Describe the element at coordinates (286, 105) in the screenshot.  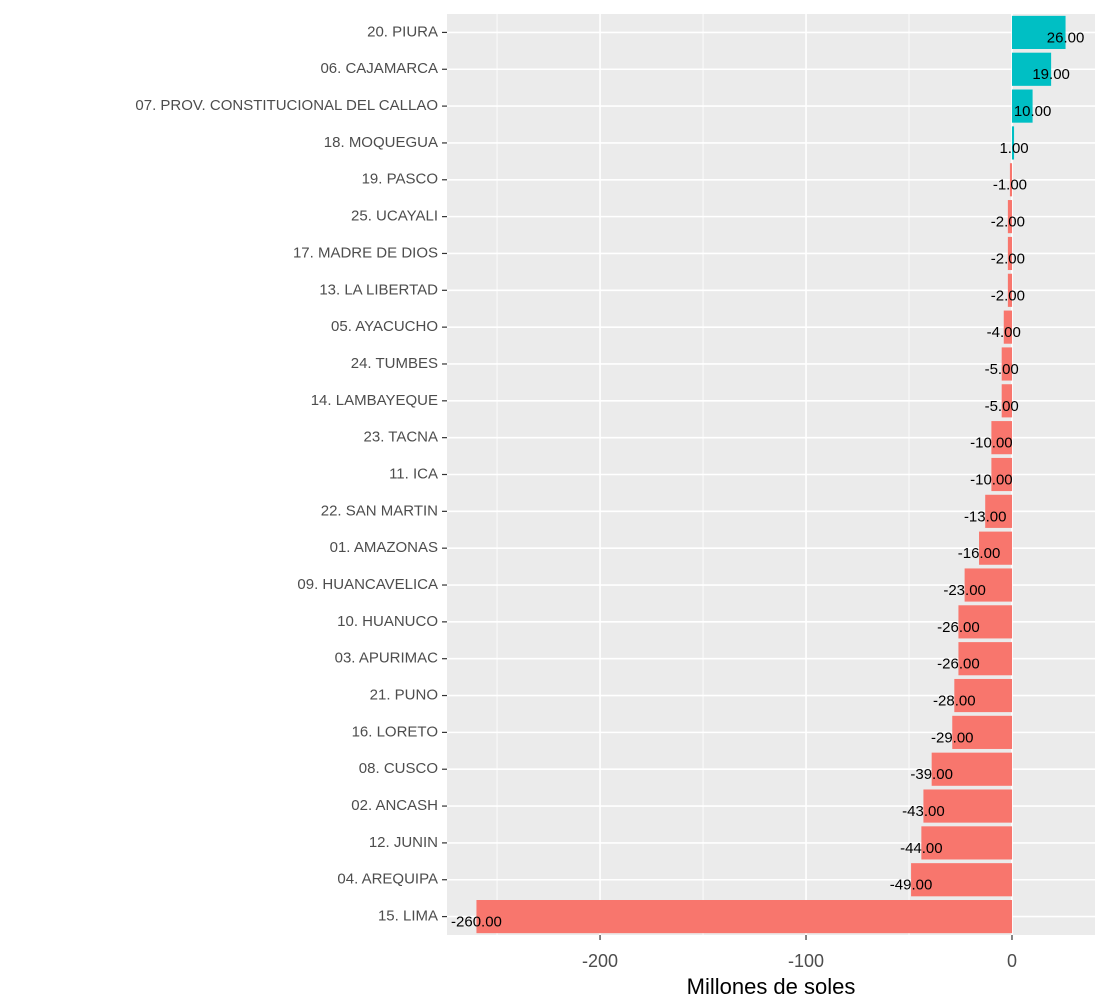
I see `y-tick-label: 07. PROV. CONSTITUCIONAL DEL CALLAO` at that location.